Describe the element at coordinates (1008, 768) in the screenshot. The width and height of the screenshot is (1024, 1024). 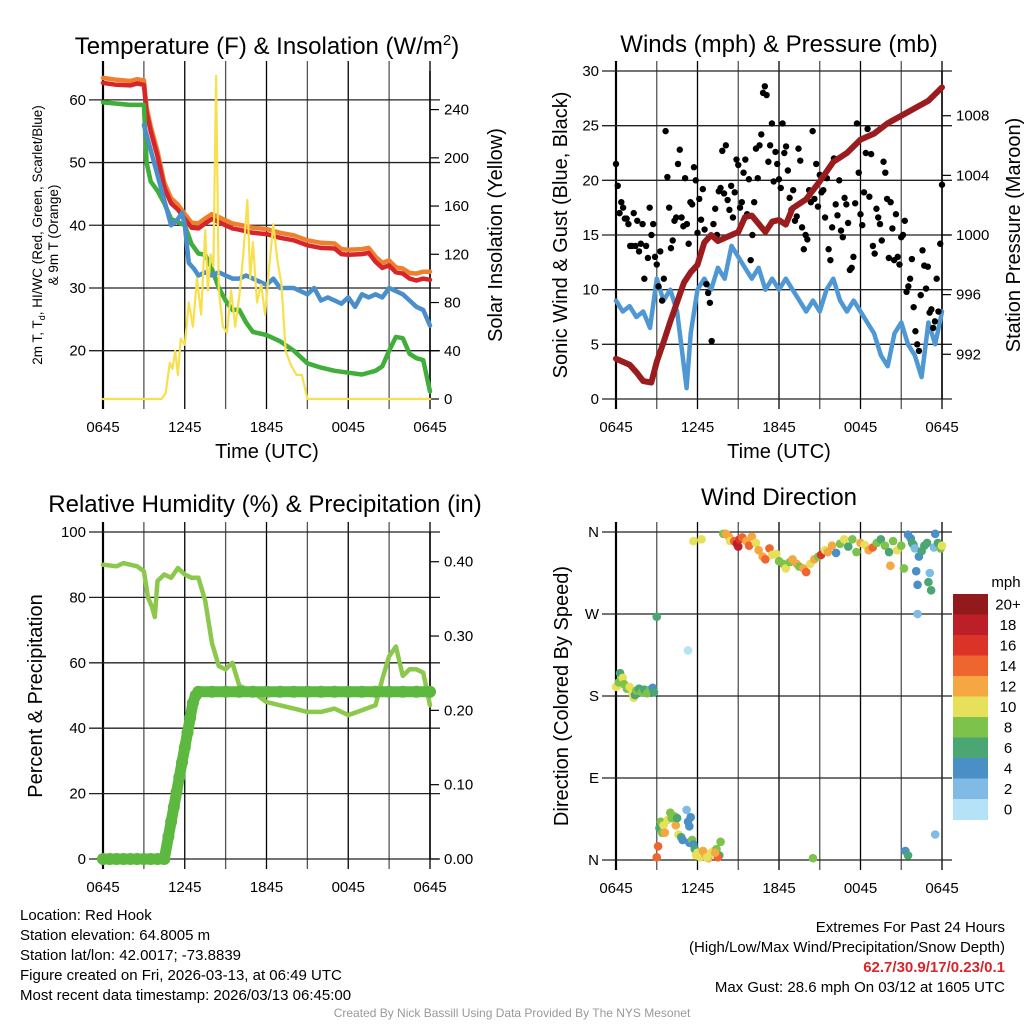
I see `speed-legend-label: 4` at that location.